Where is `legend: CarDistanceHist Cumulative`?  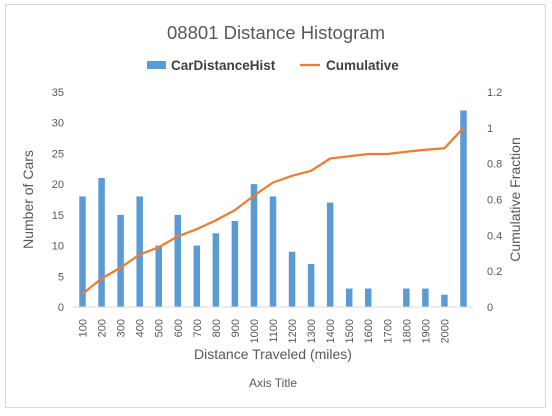
legend: CarDistanceHist Cumulative is located at coordinates (273, 65).